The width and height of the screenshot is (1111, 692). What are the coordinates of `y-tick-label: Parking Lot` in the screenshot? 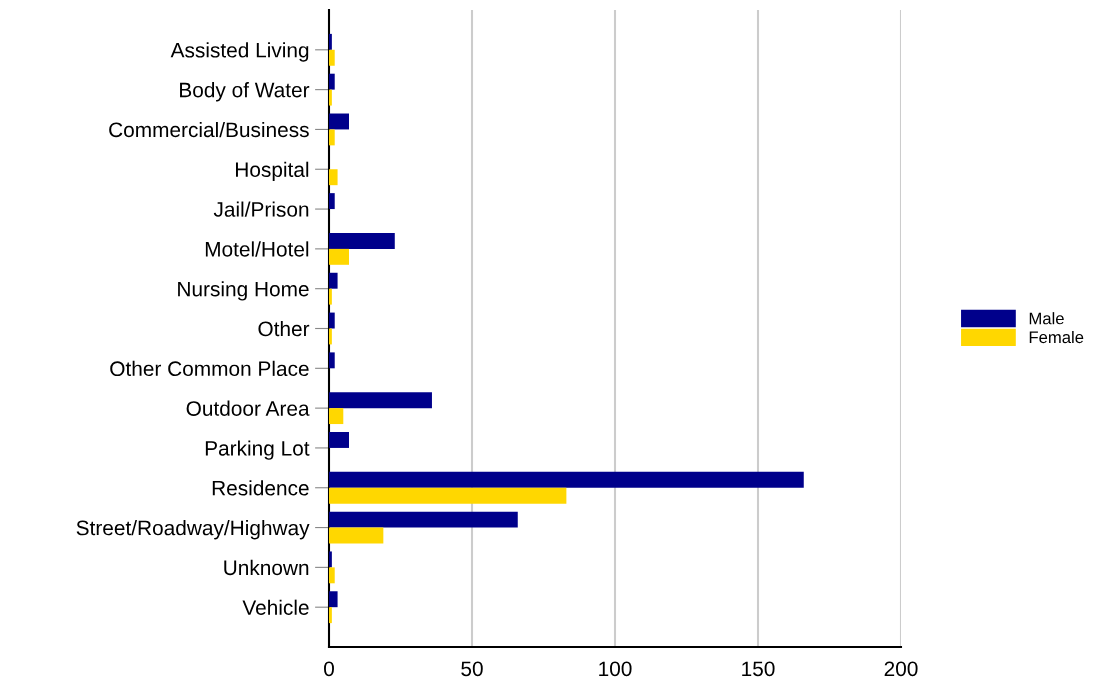 It's located at (257, 450).